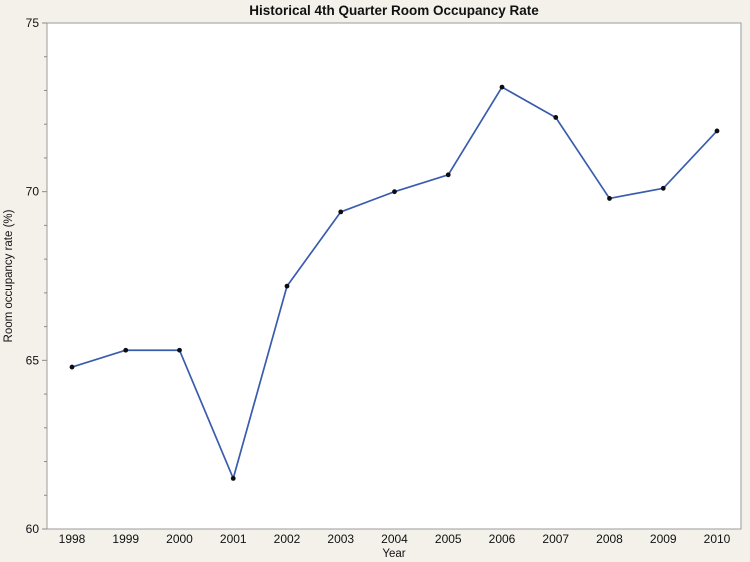 The width and height of the screenshot is (750, 562). What do you see at coordinates (287, 539) in the screenshot?
I see `x-tick-label: 2002` at bounding box center [287, 539].